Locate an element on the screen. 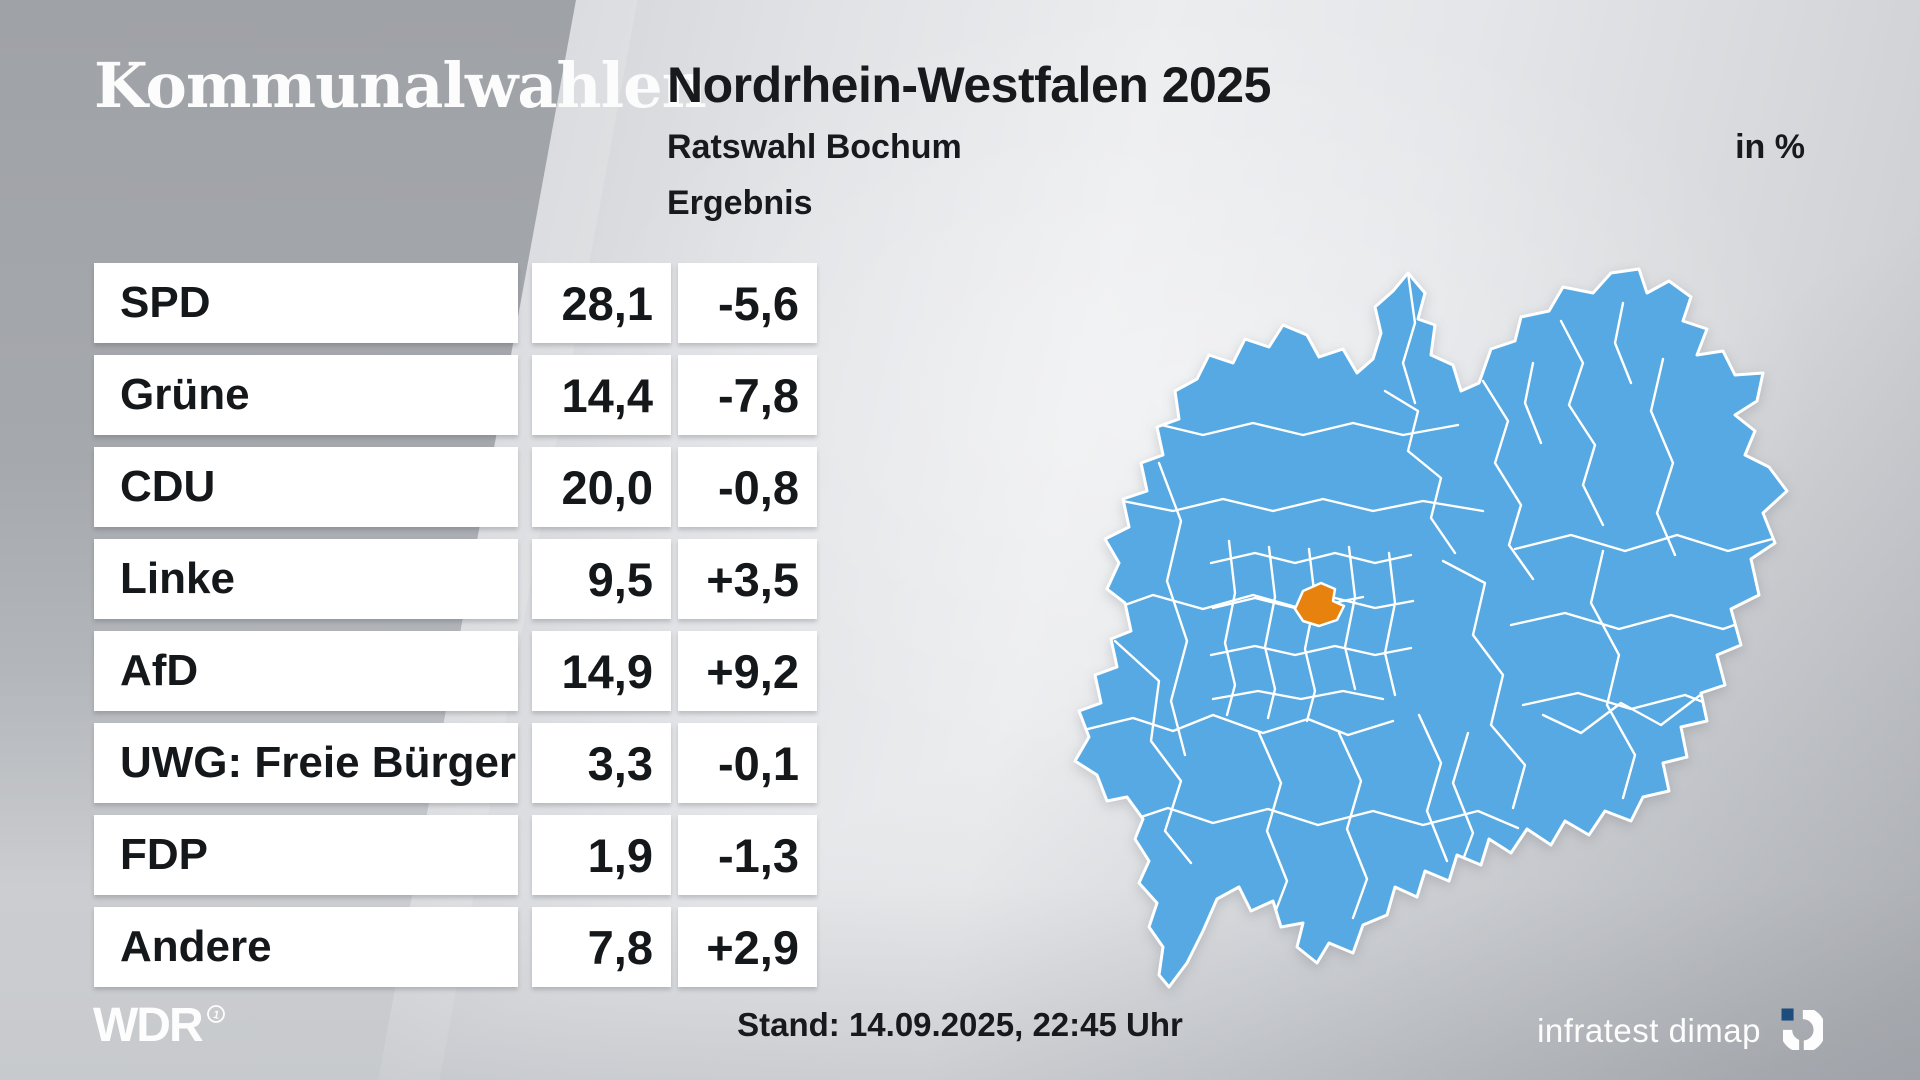  brand-title: Kommunalwahlen is located at coordinates (400, 85).